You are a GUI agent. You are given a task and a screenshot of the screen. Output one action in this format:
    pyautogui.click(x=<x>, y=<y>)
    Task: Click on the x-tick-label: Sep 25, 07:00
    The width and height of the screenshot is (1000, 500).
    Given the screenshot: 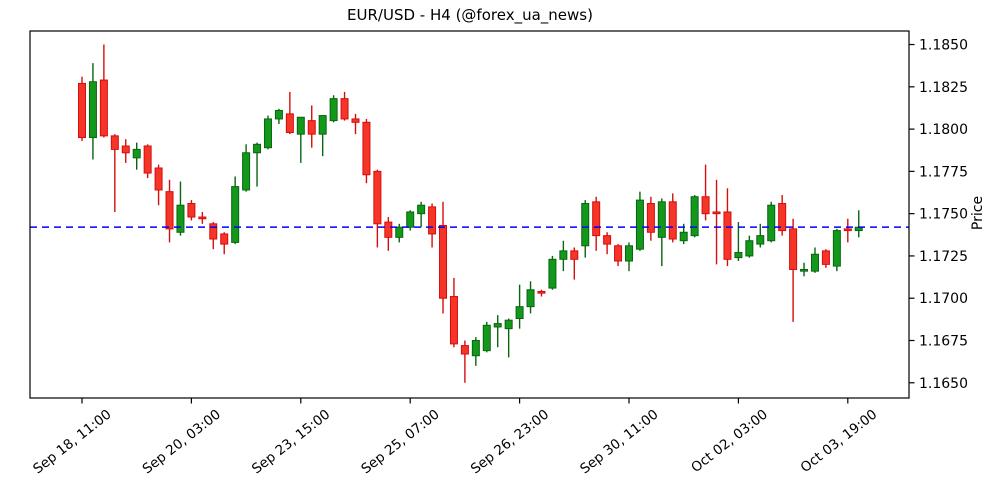 What is the action you would take?
    pyautogui.click(x=400, y=442)
    